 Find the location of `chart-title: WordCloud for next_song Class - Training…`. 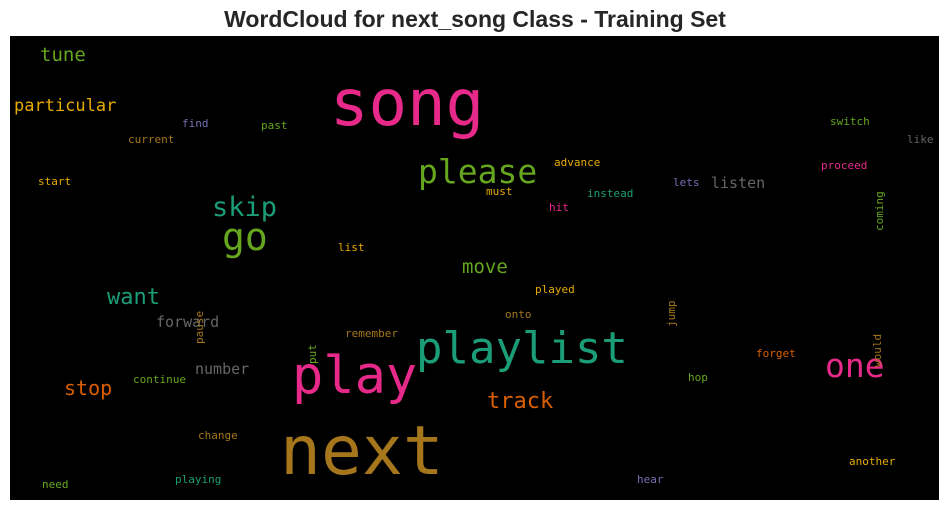

chart-title: WordCloud for next_song Class - Training… is located at coordinates (475, 19).